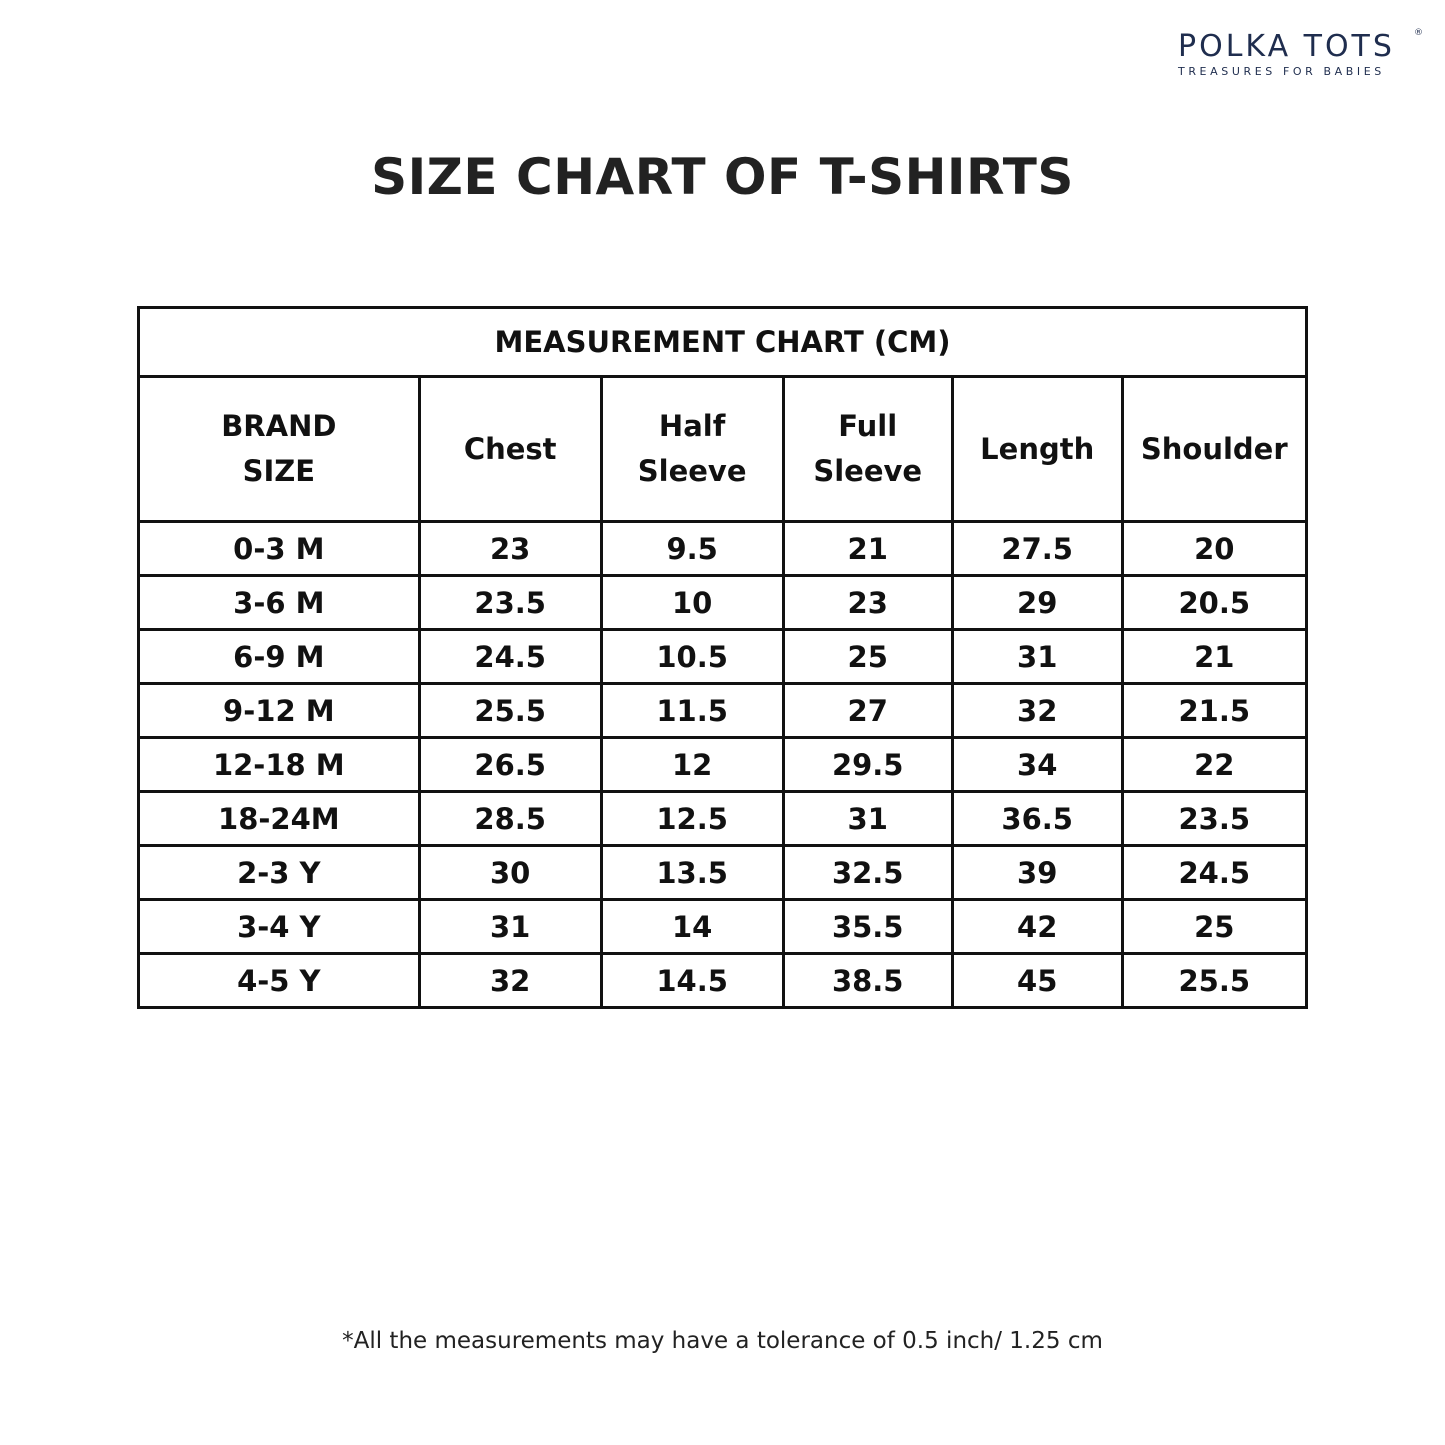 Image resolution: width=1445 pixels, height=1445 pixels. Describe the element at coordinates (692, 602) in the screenshot. I see `measurement-cell: 10` at that location.